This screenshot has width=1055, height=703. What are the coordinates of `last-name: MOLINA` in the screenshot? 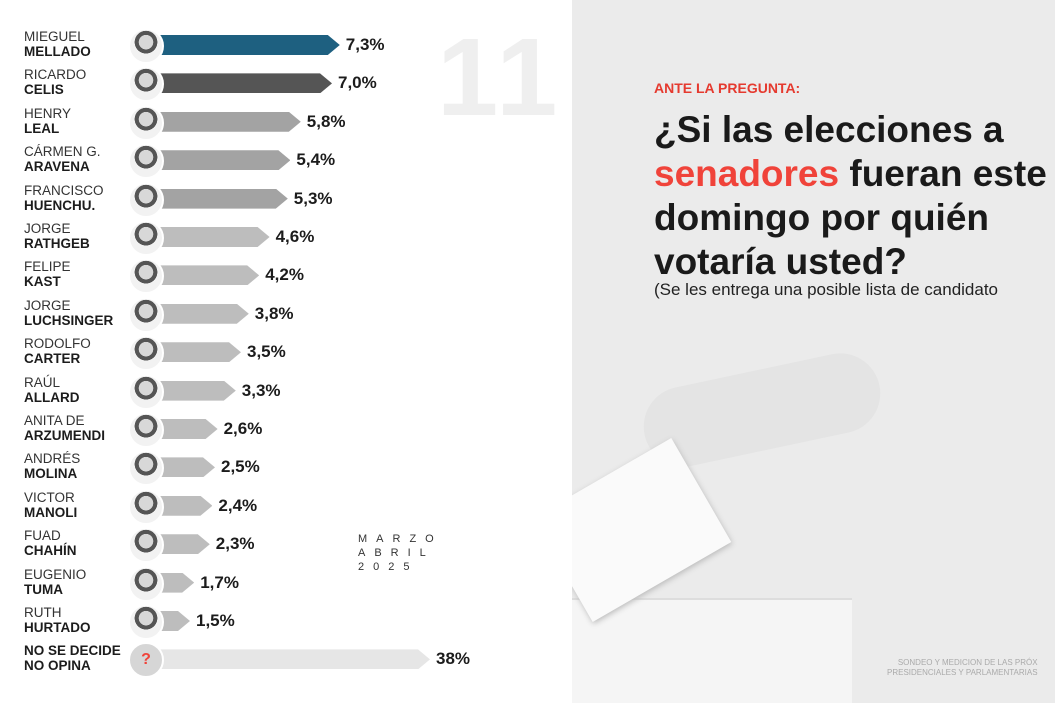 It's located at (51, 474).